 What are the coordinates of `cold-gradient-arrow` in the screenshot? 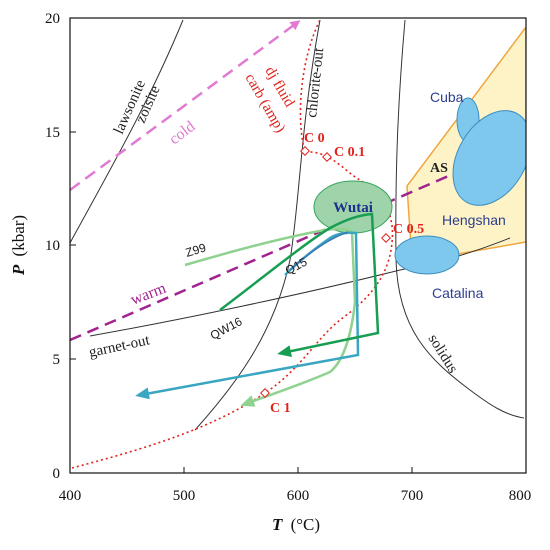 It's located at (185, 106).